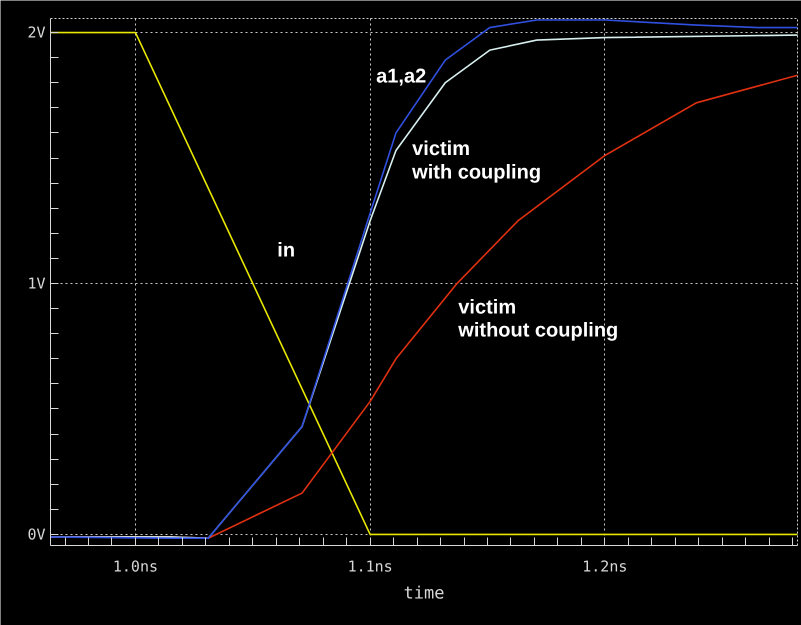 The image size is (801, 625). Describe the element at coordinates (476, 161) in the screenshot. I see `series-label: victim with coupling` at that location.